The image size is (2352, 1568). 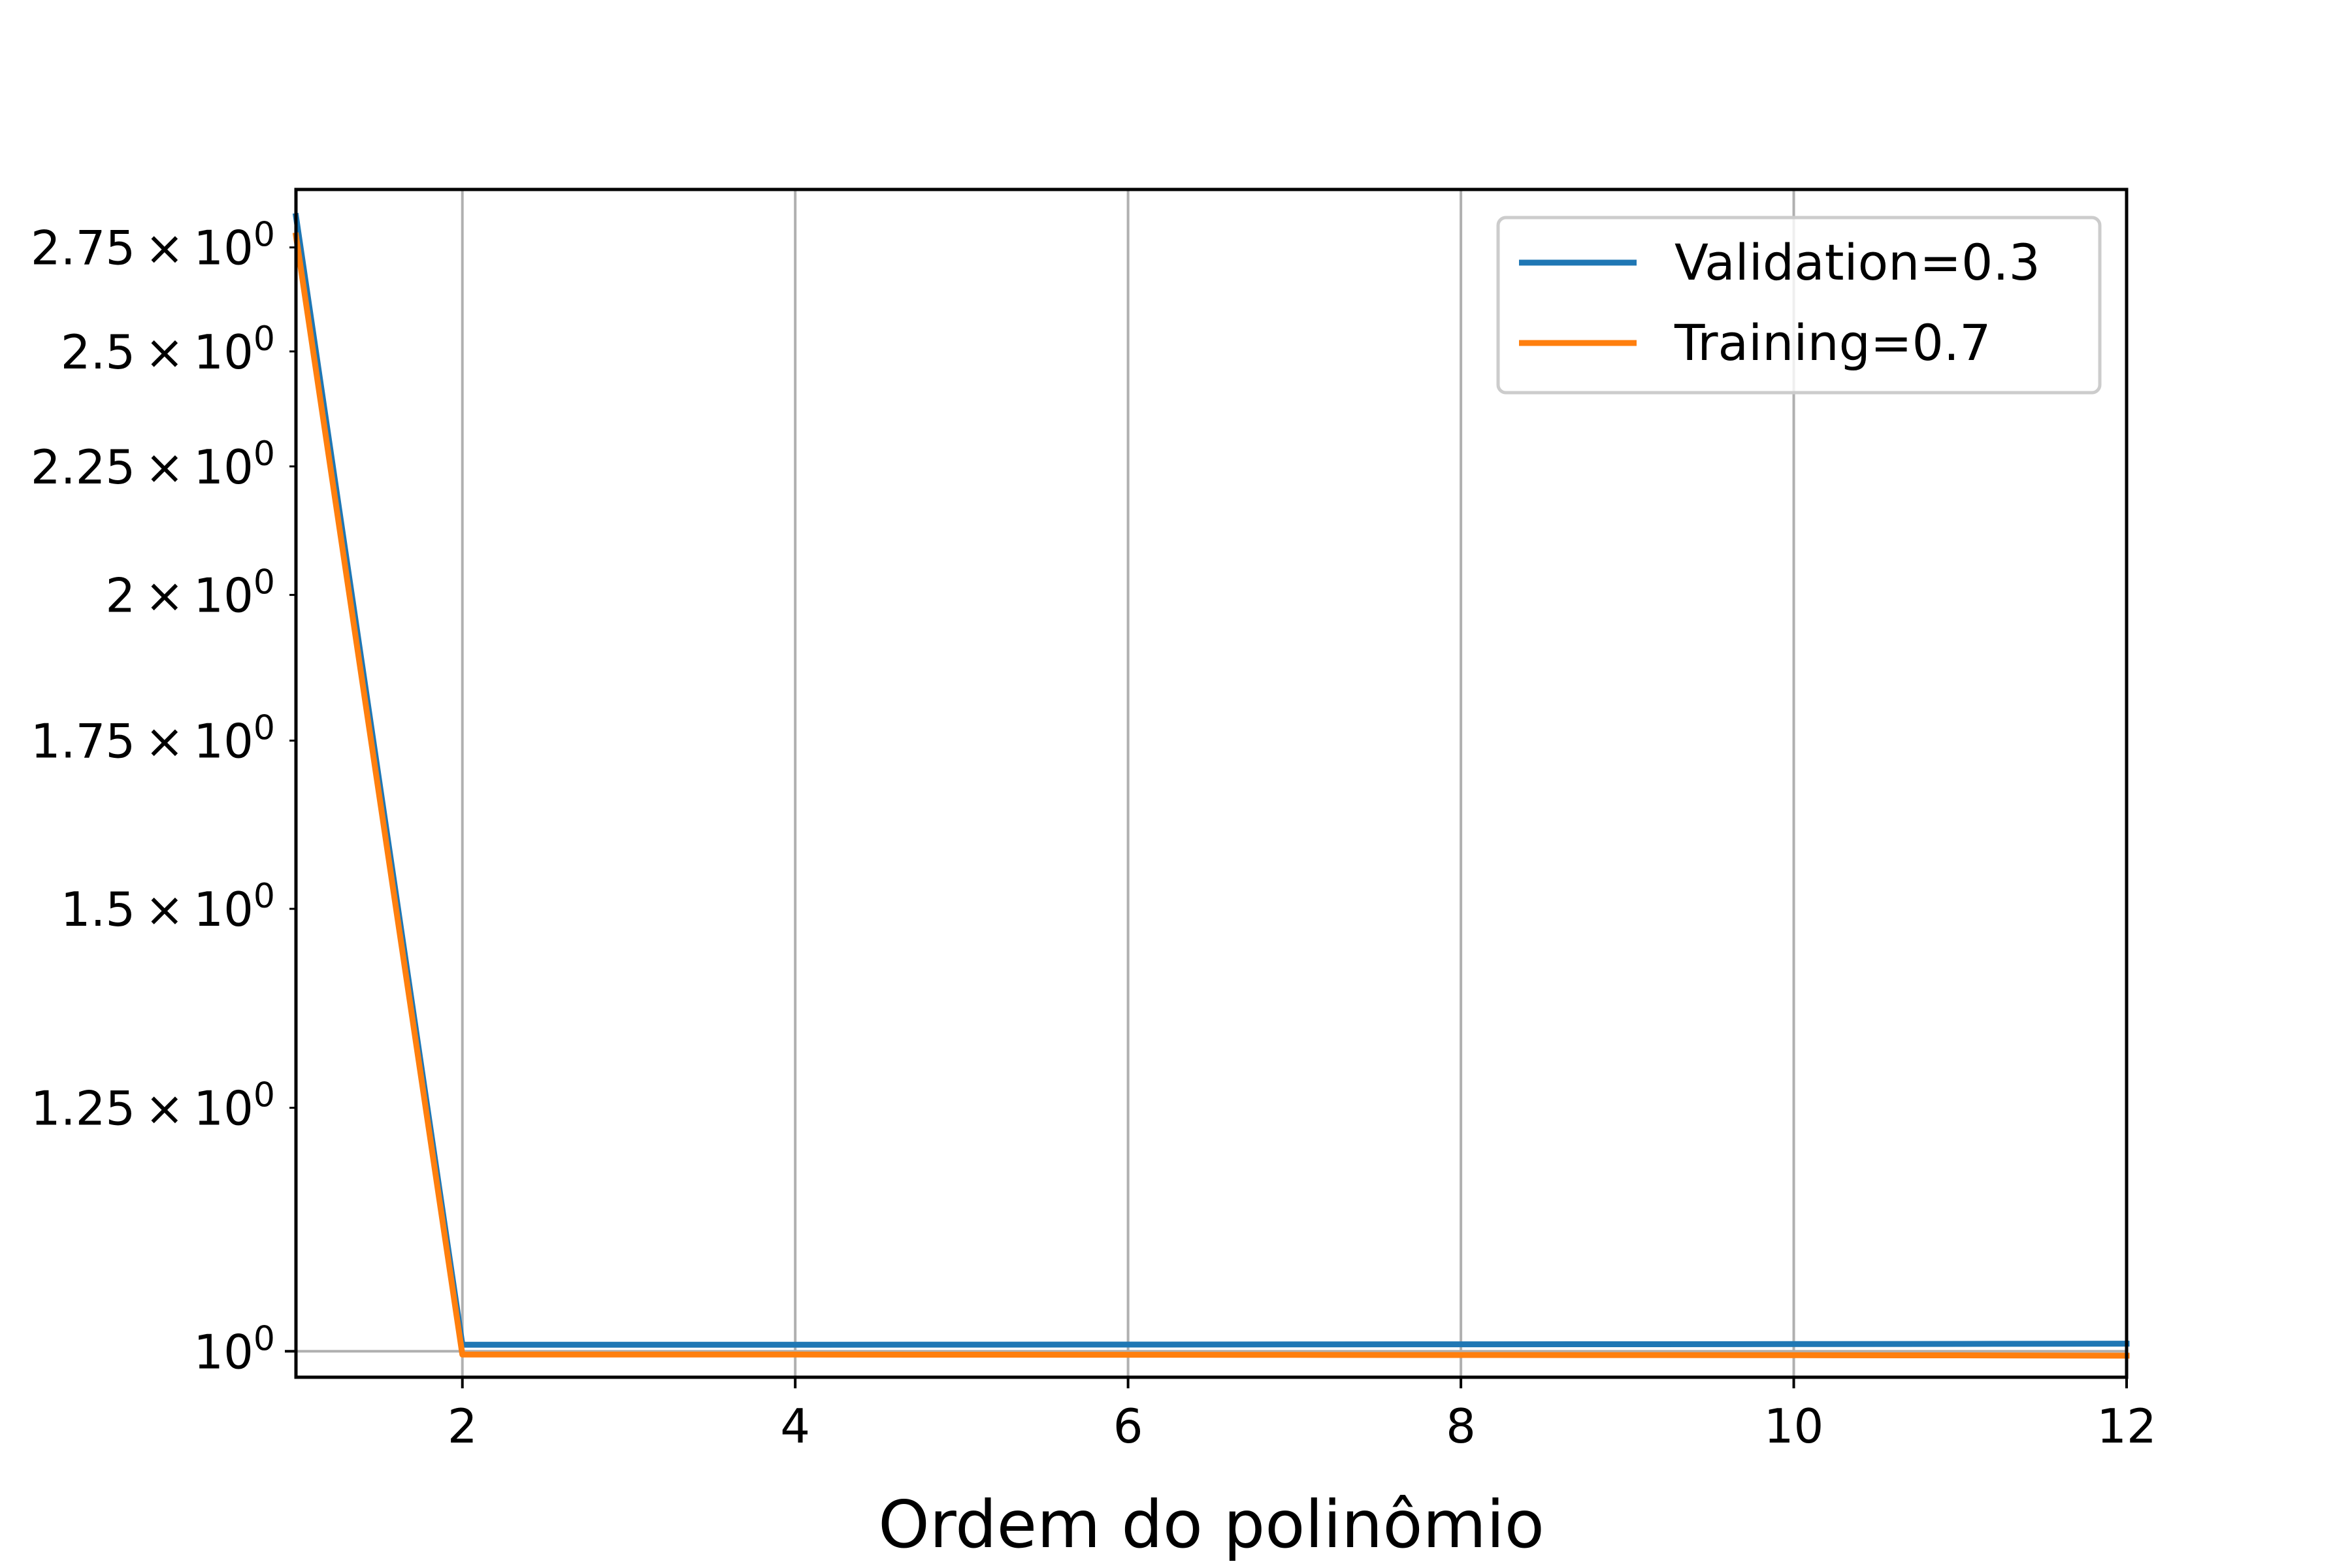 I want to click on legend: Validation=0.3 Training=0.7, so click(x=1799, y=305).